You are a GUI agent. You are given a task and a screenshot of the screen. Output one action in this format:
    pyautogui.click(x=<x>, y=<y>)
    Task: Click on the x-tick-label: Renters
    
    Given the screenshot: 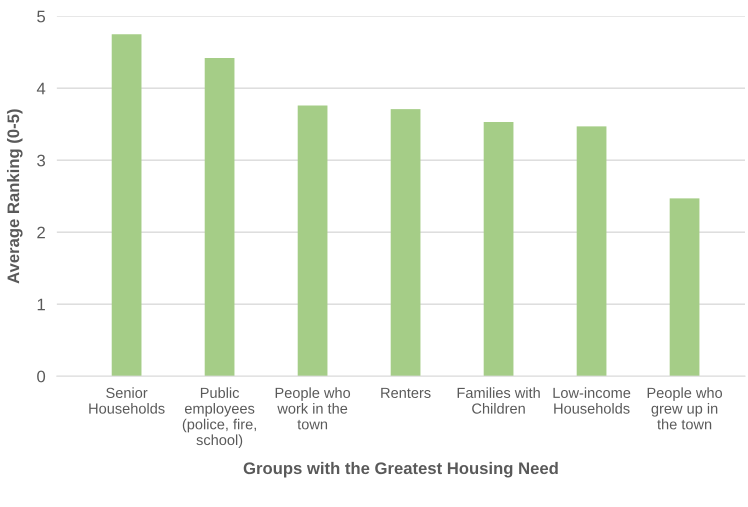 What is the action you would take?
    pyautogui.click(x=406, y=393)
    